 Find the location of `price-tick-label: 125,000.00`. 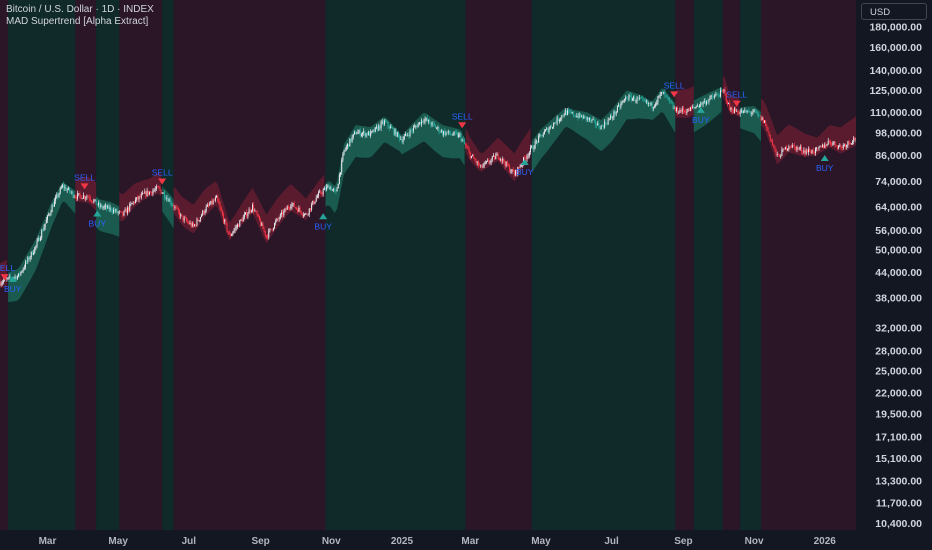

price-tick-label: 125,000.00 is located at coordinates (895, 91).